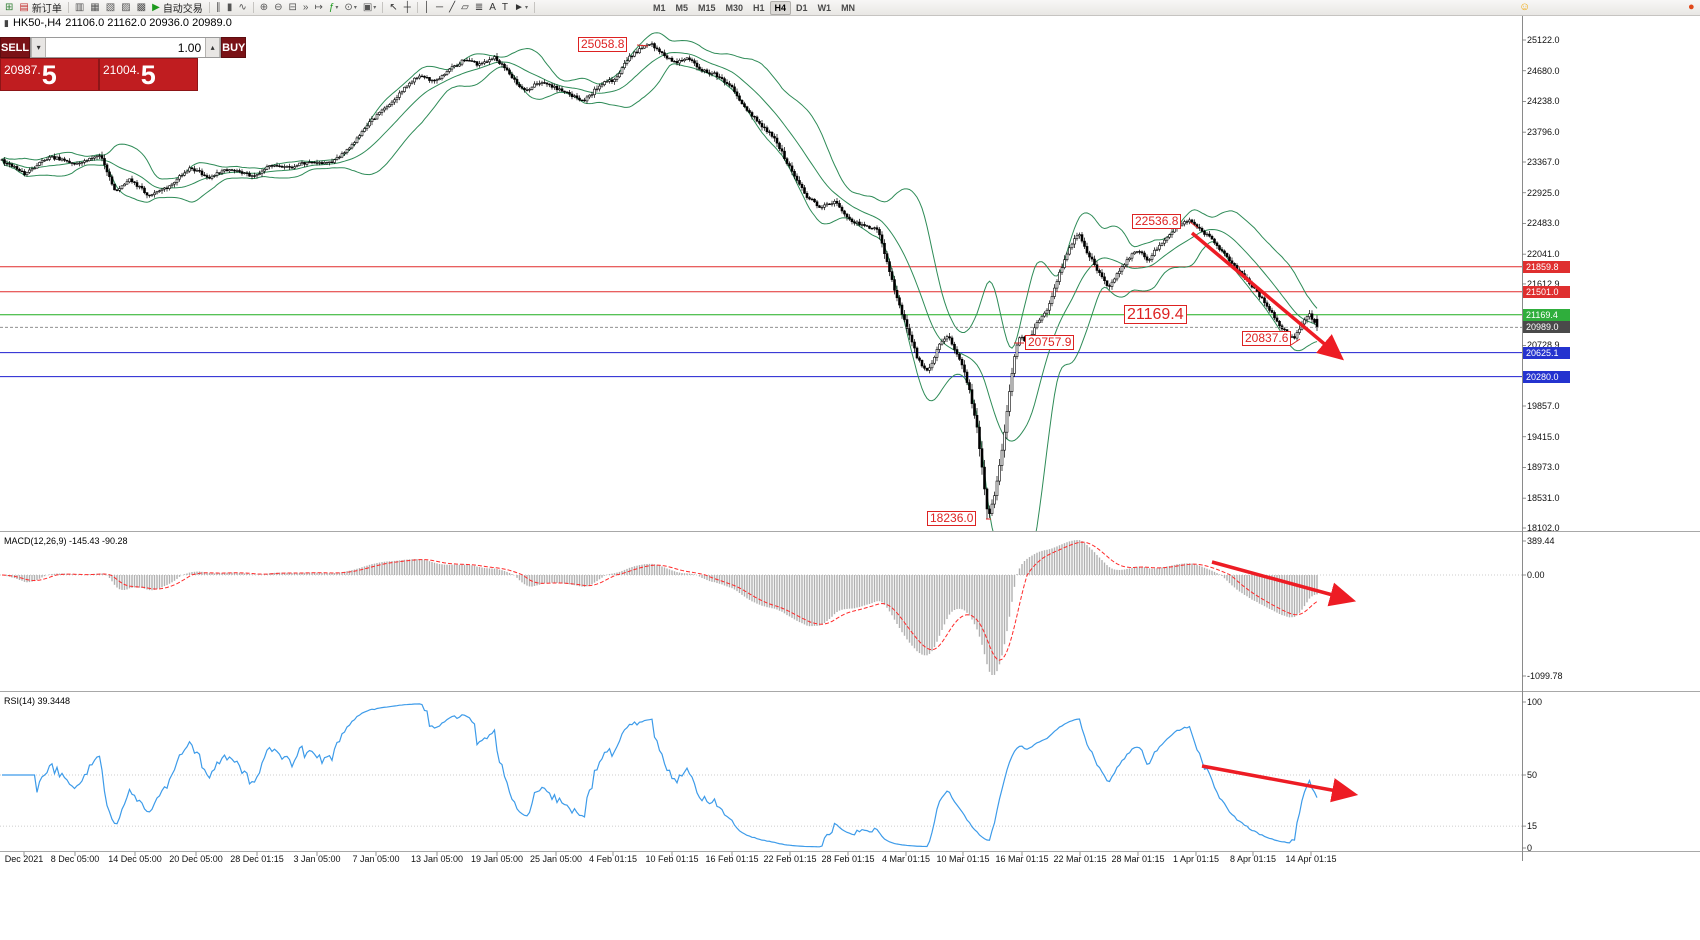  I want to click on channel-icon: ▱, so click(465, 7).